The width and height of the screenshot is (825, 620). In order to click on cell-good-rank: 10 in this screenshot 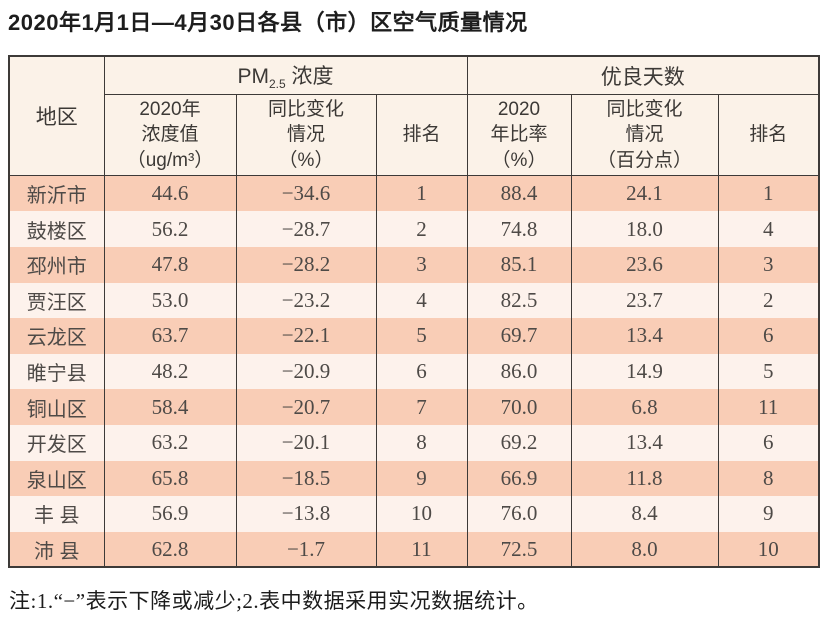, I will do `click(768, 549)`.